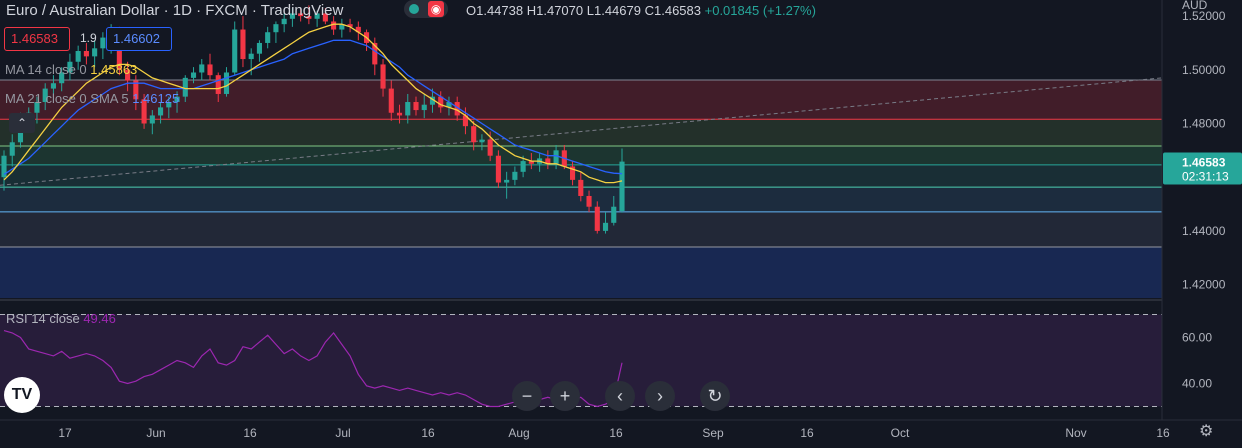 The width and height of the screenshot is (1242, 448). I want to click on time-tick-label: 17, so click(65, 433).